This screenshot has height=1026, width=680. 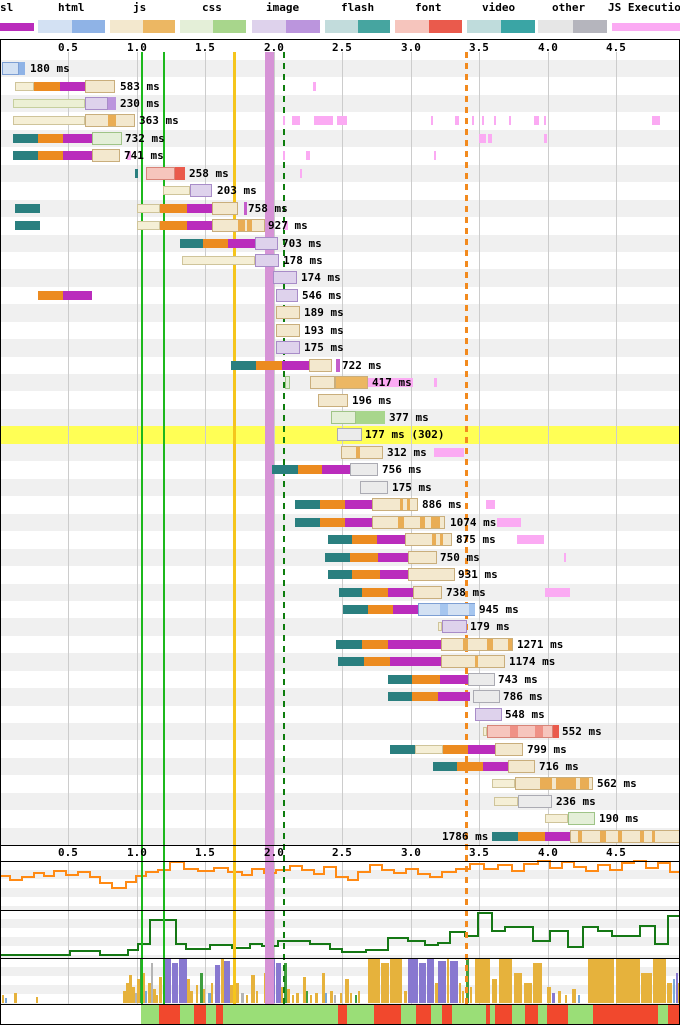 I want to click on request-row: 179 ms, so click(x=340, y=626).